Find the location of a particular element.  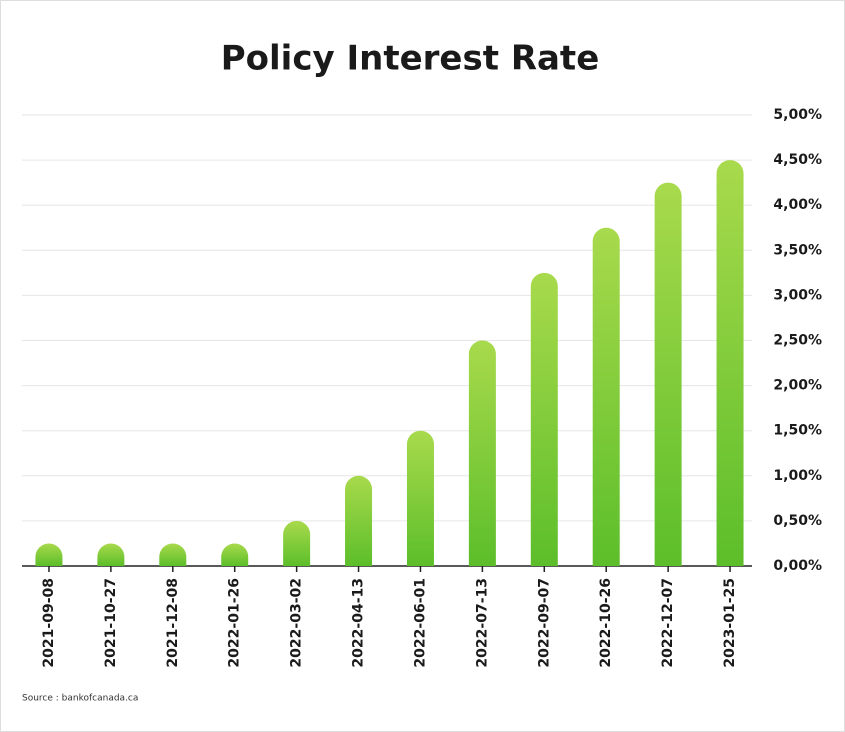

source-note: Source : bankofcanada.ca is located at coordinates (80, 699).